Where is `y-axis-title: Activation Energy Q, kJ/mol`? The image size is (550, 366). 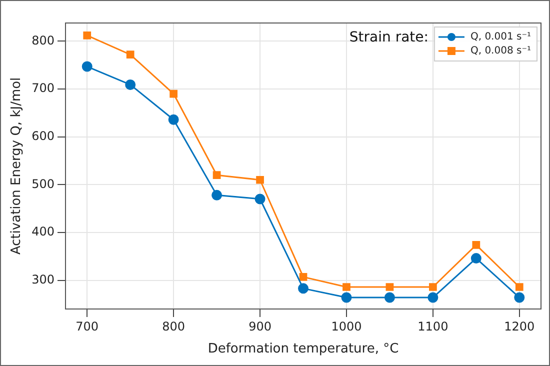 y-axis-title: Activation Energy Q, kJ/mol is located at coordinates (16, 166).